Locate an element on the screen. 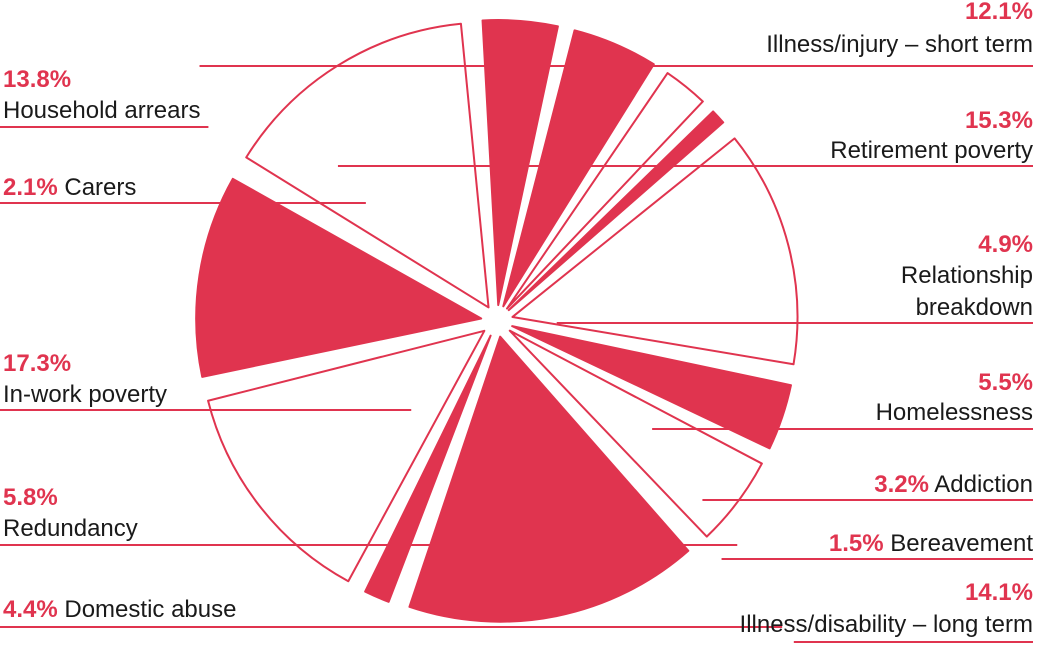 The height and width of the screenshot is (655, 1037). slice-percent-label: 3.2% is located at coordinates (901, 484).